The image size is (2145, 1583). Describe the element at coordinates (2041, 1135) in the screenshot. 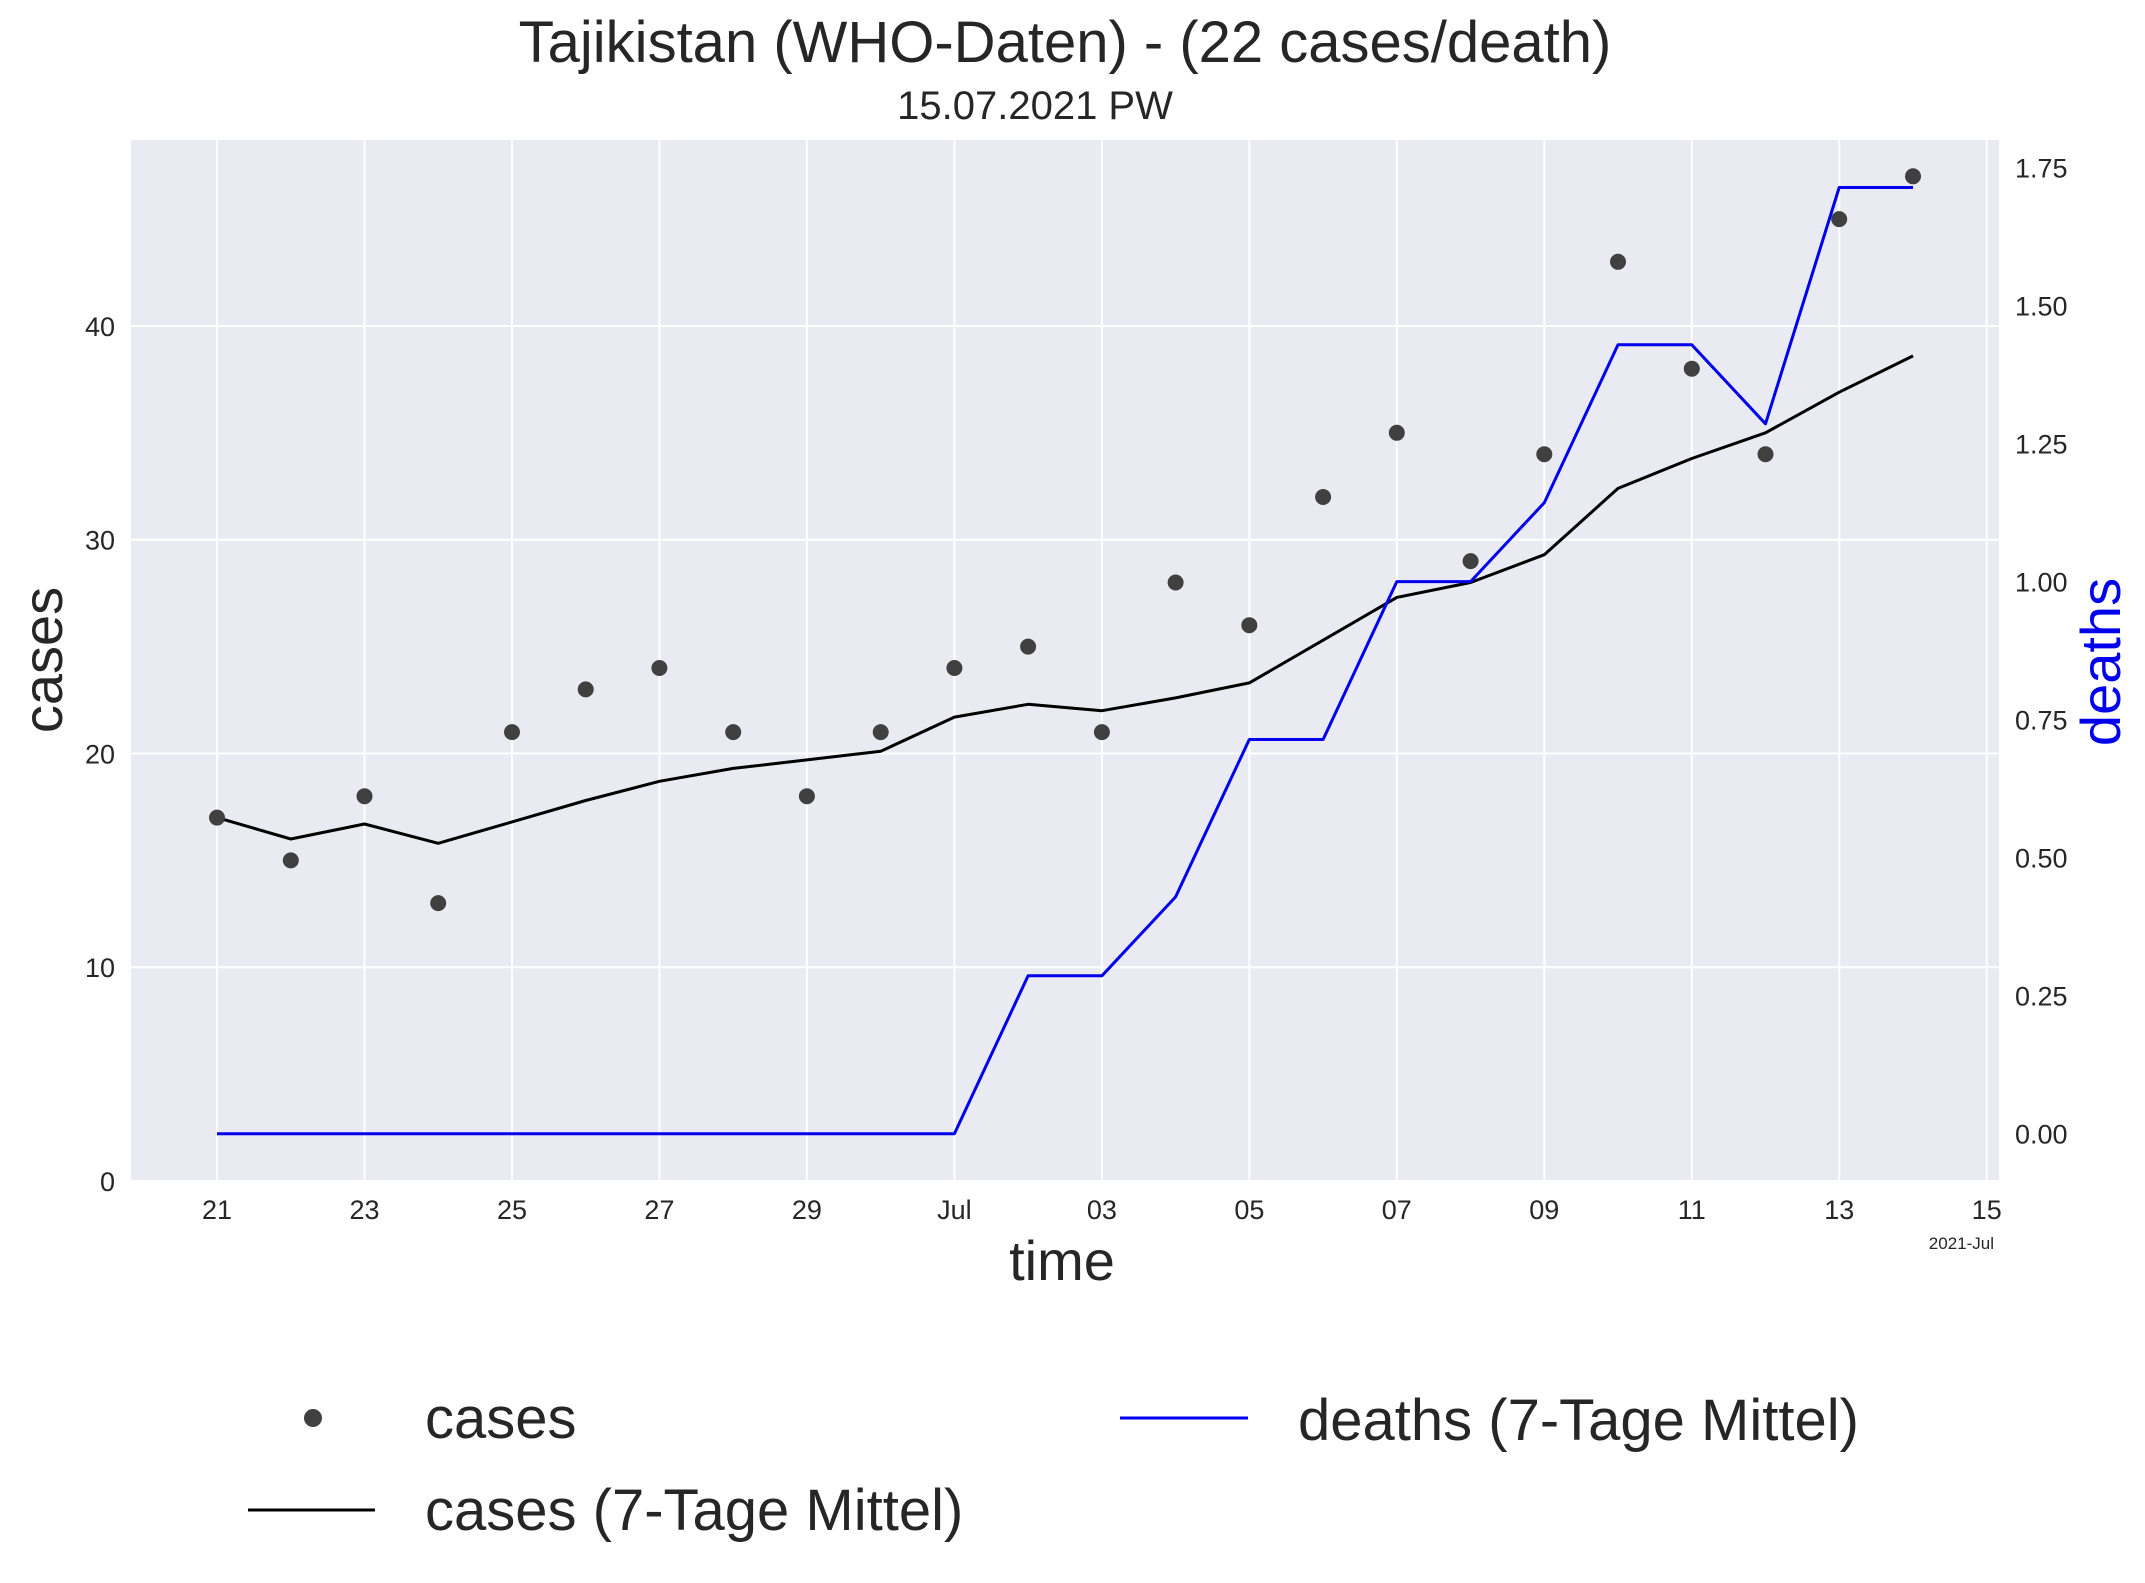

I see `y2-tick-label: 0.00` at that location.